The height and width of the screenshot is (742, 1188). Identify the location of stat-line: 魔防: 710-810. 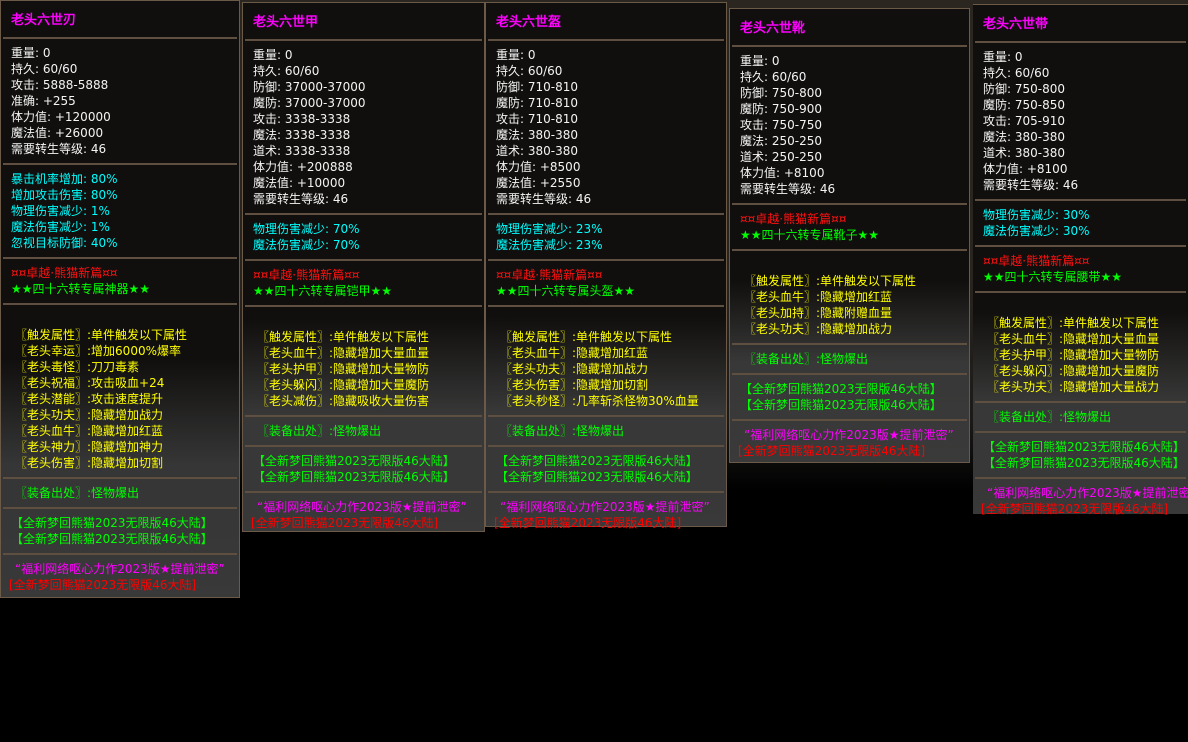
(537, 103).